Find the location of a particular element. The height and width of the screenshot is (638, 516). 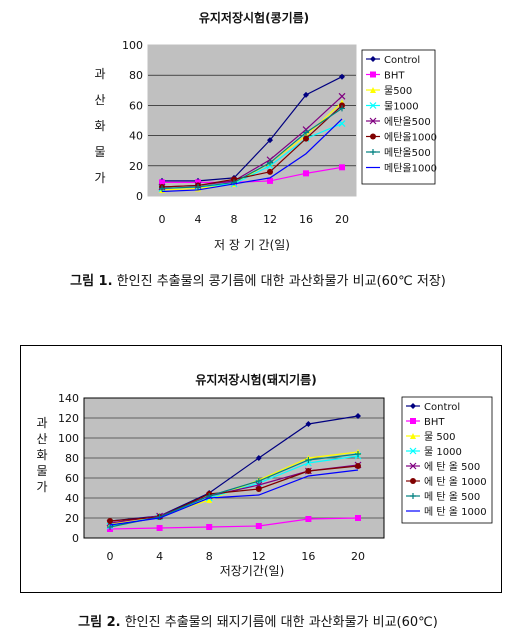

figure-2-caption-text: 한인진 추출물의 돼지기름에 대한 과산화물가 비교(60℃) is located at coordinates (279, 622).